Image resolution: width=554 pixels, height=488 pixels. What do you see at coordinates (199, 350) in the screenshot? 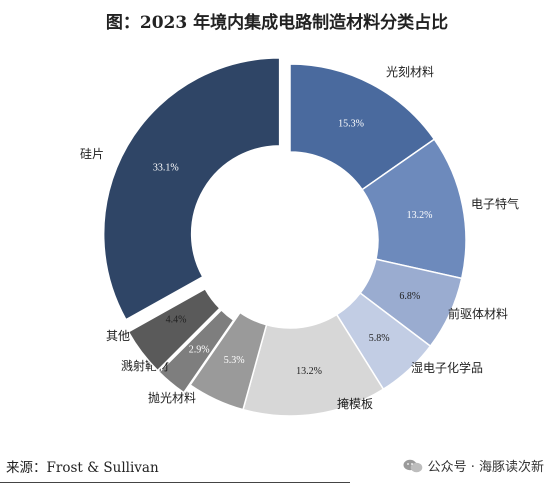
I see `slice-value-label: 2.9%` at bounding box center [199, 350].